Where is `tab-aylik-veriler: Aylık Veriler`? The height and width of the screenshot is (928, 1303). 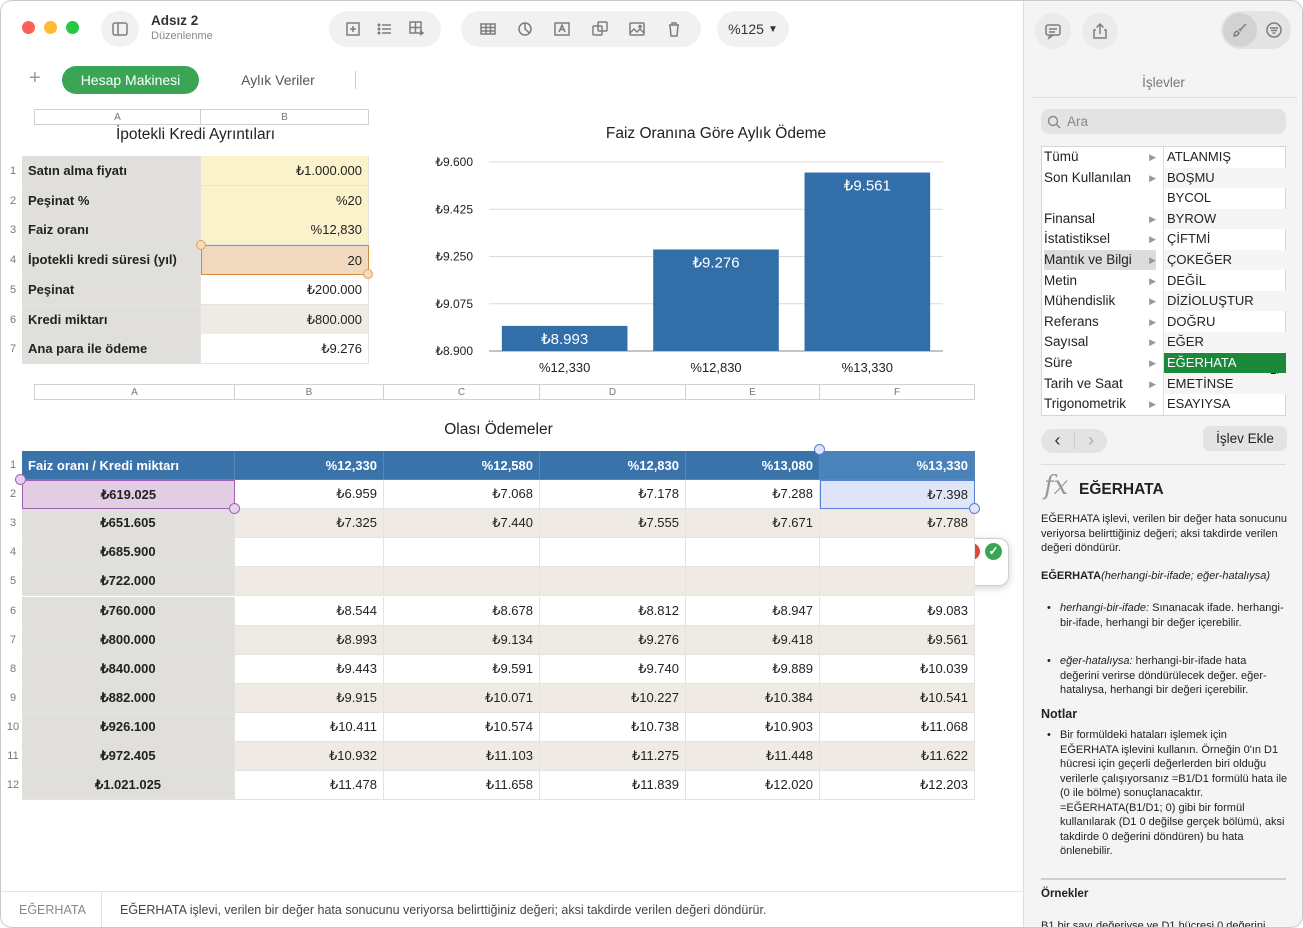 tab-aylik-veriler: Aylık Veriler is located at coordinates (278, 80).